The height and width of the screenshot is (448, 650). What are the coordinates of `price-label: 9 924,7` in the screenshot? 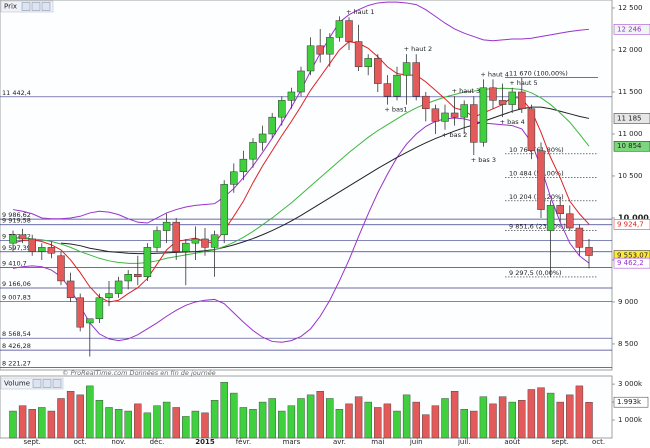 It's located at (630, 224).